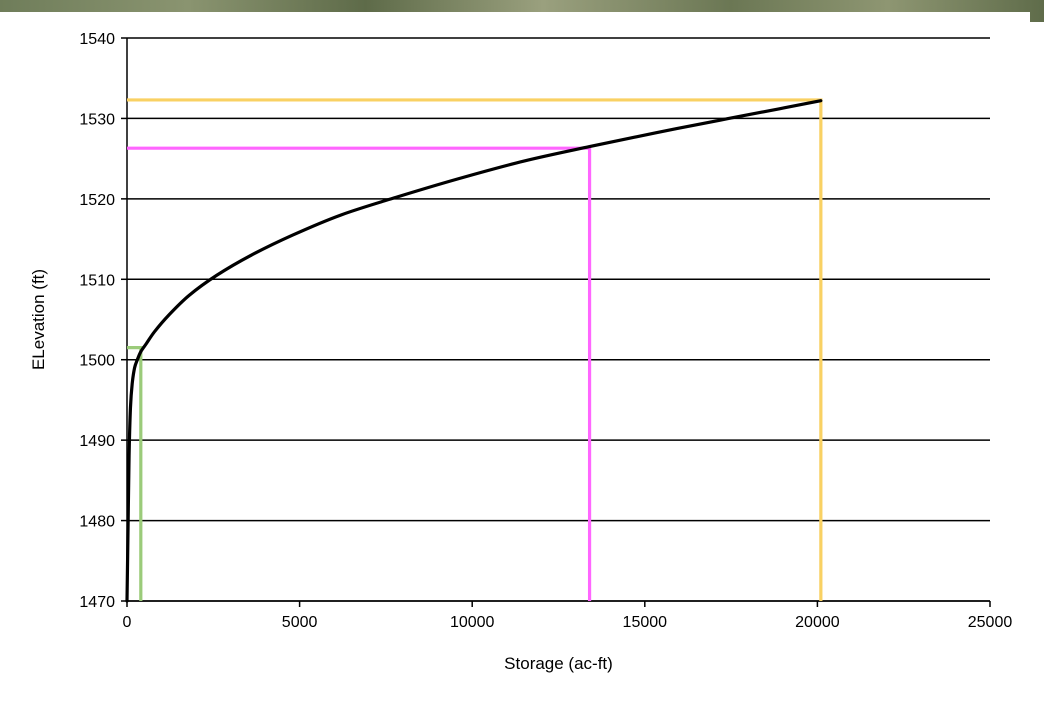 The width and height of the screenshot is (1044, 705). What do you see at coordinates (127, 622) in the screenshot?
I see `x-tick-label-0: 0` at bounding box center [127, 622].